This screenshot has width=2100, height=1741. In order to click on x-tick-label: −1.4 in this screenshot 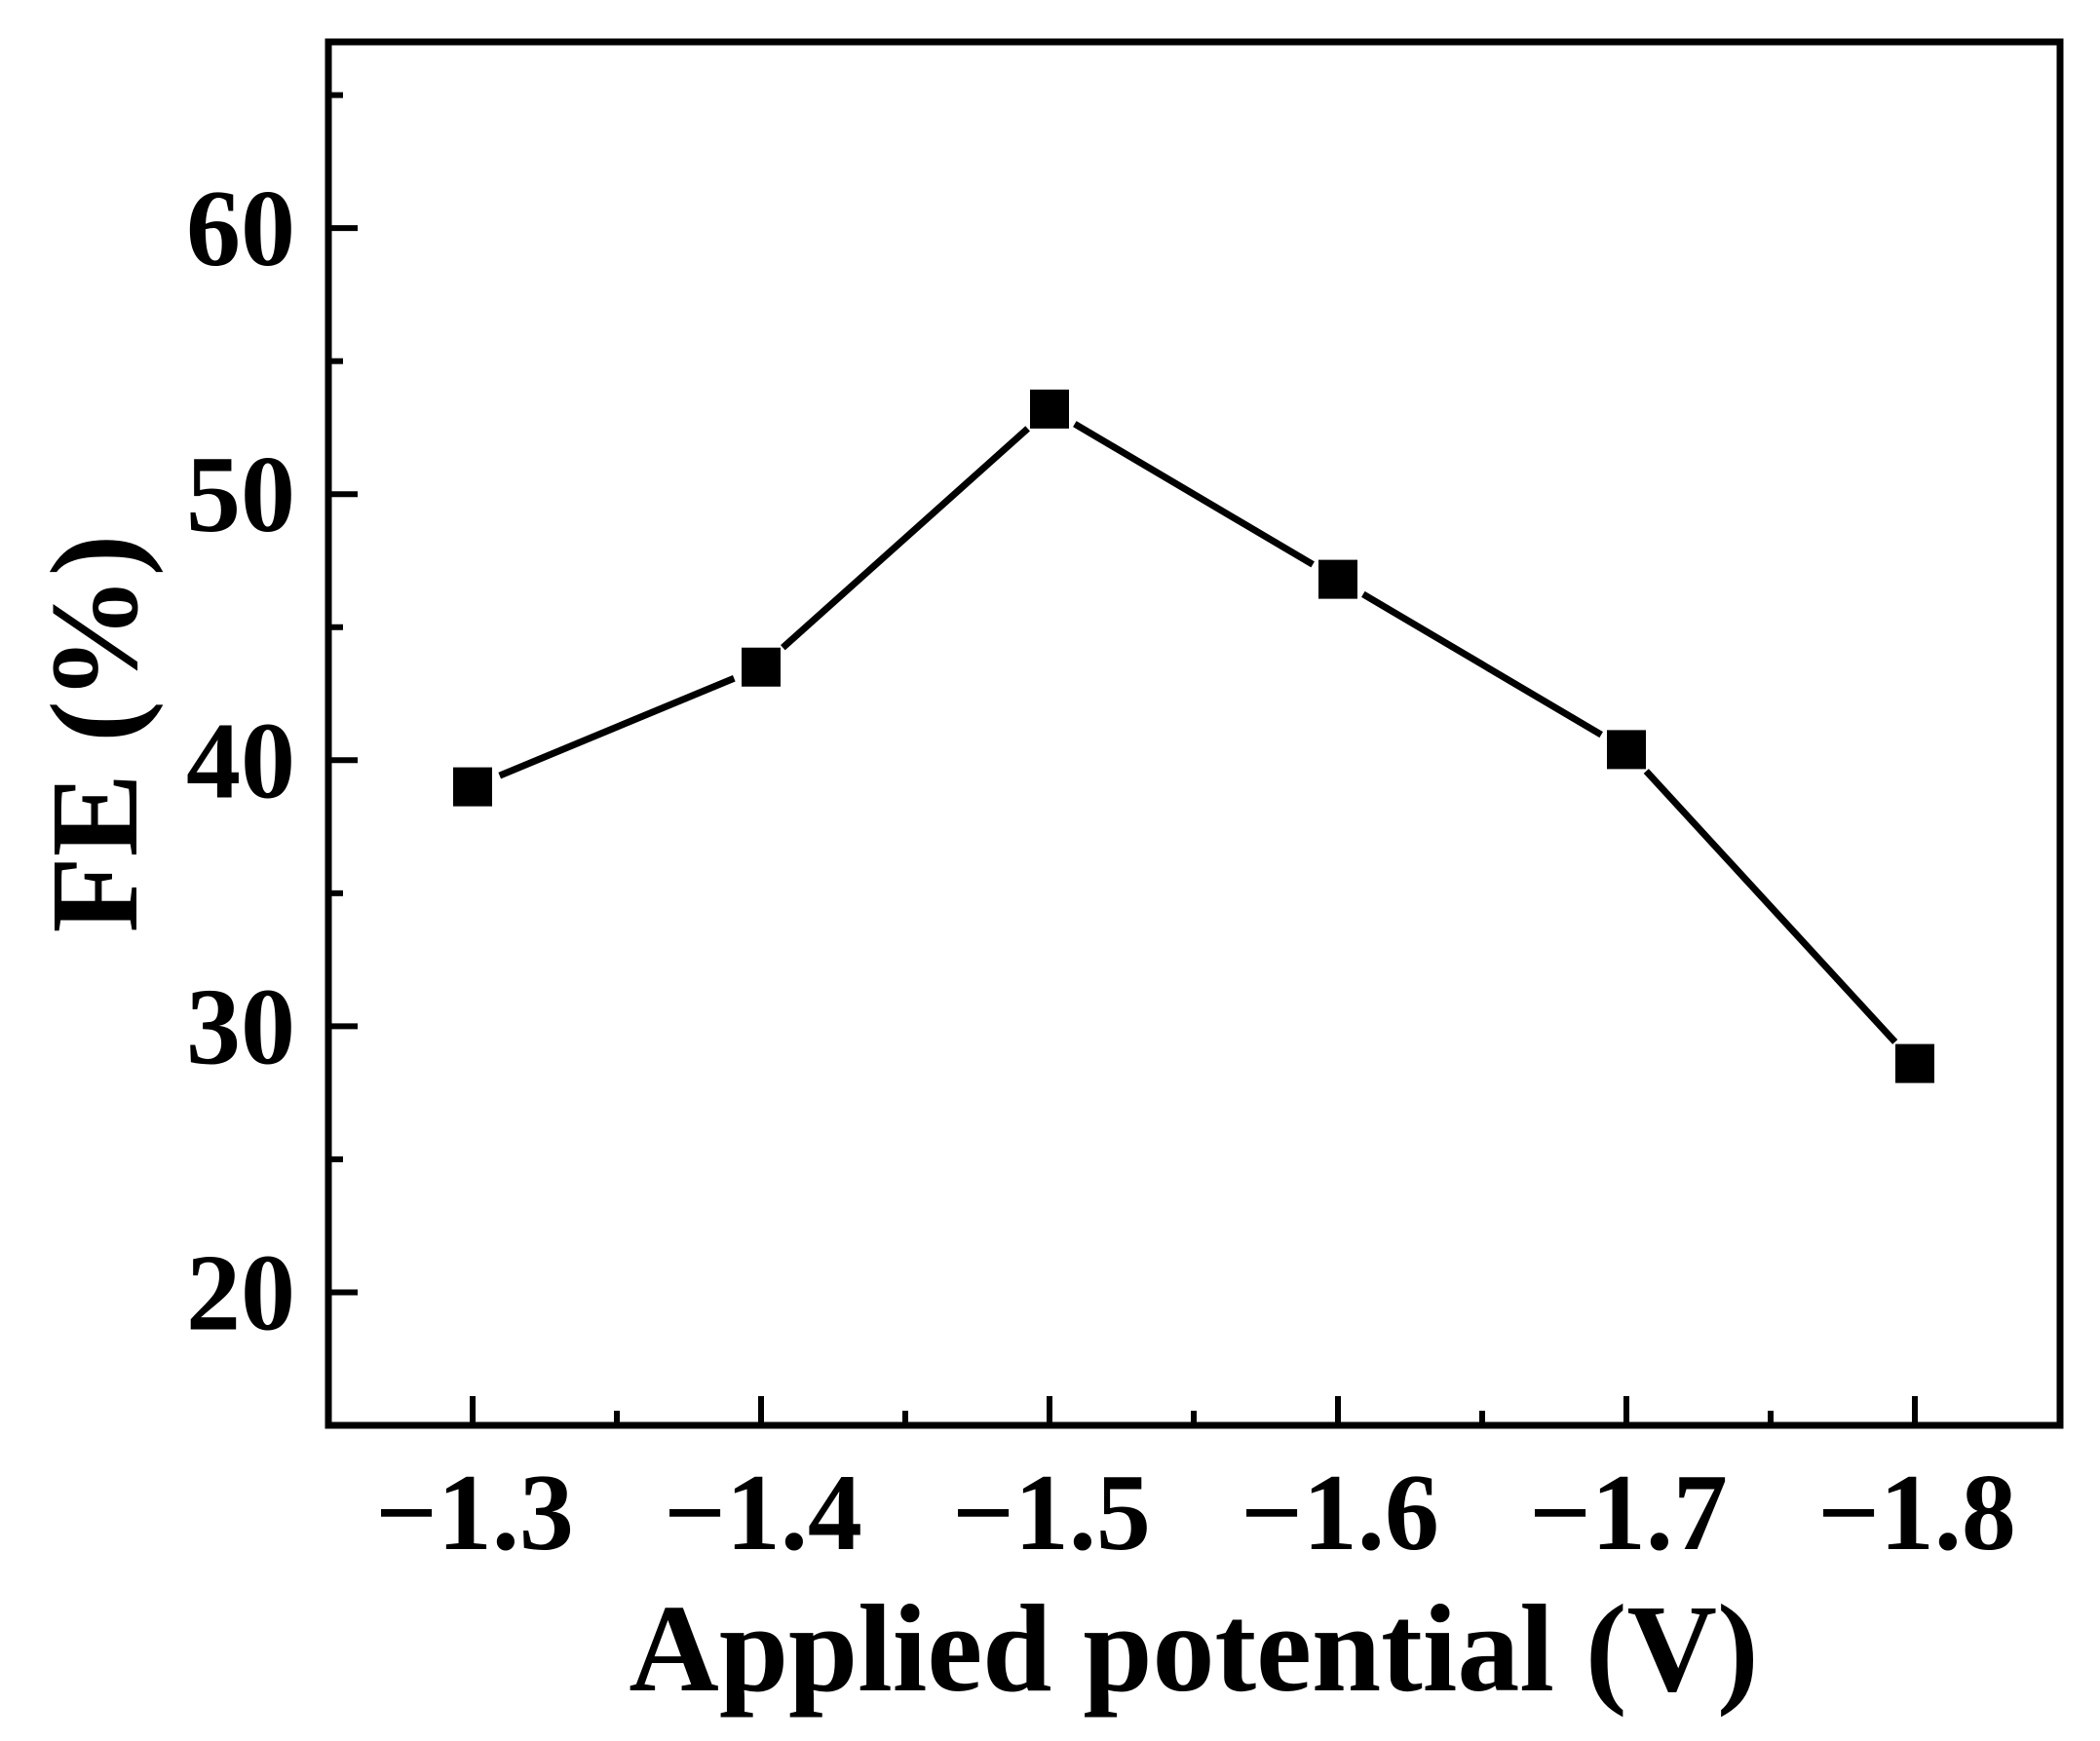, I will do `click(763, 1513)`.